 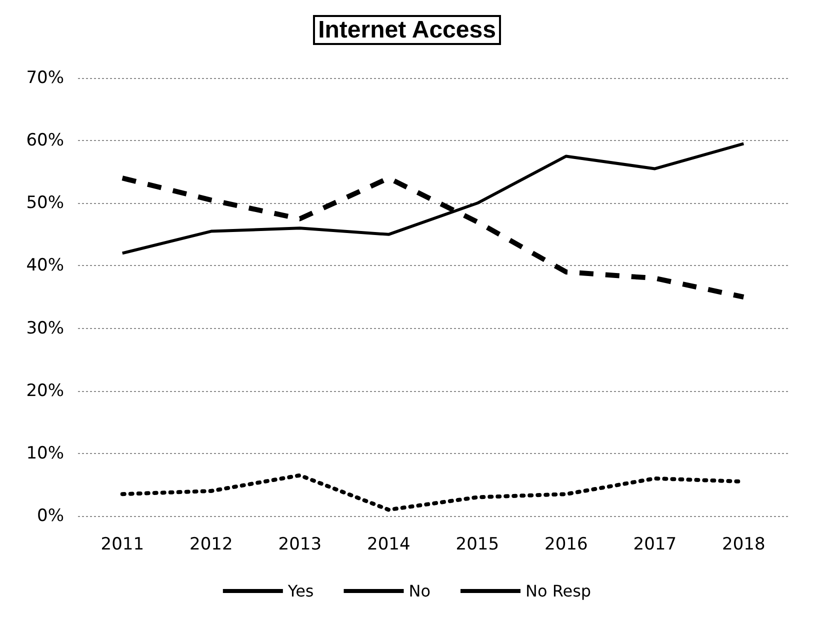 What do you see at coordinates (45, 78) in the screenshot?
I see `y-tick-label: 70%` at bounding box center [45, 78].